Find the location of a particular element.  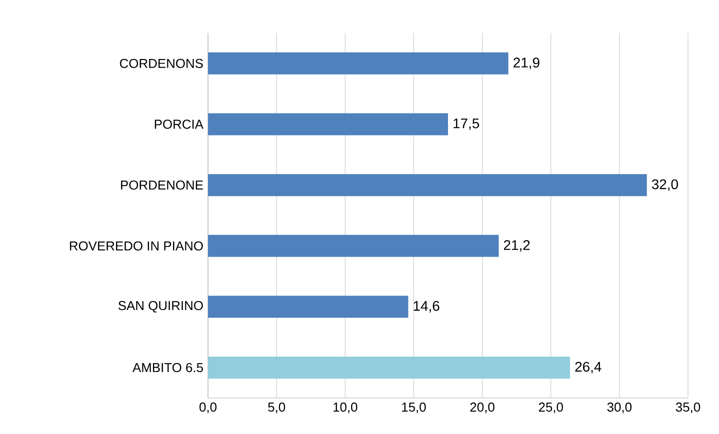

y-tick-label: CORDENONS is located at coordinates (161, 63).